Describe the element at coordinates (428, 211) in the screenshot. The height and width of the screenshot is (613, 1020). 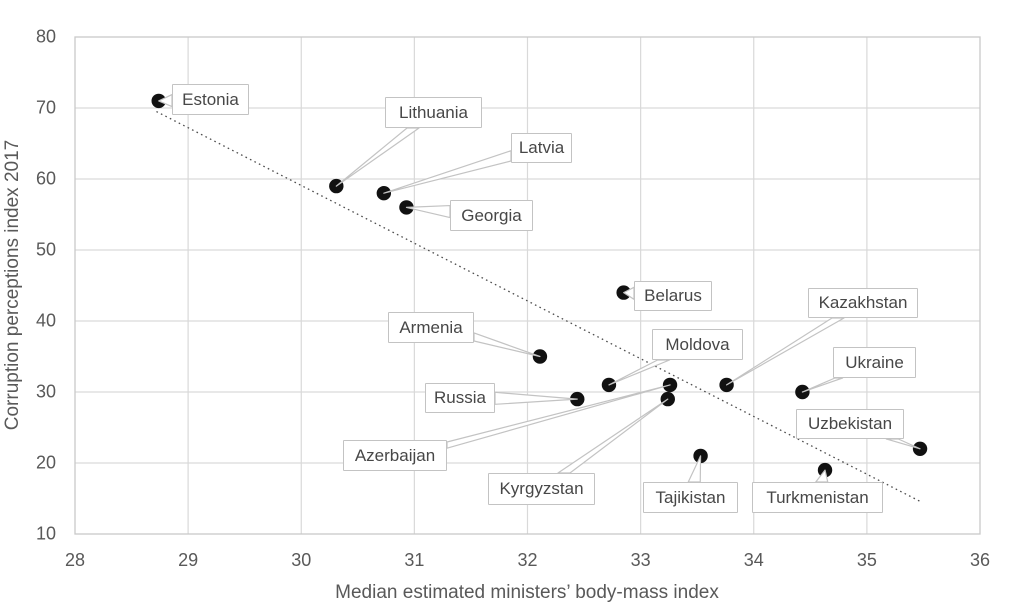
I see `leader-wedge-georgia` at that location.